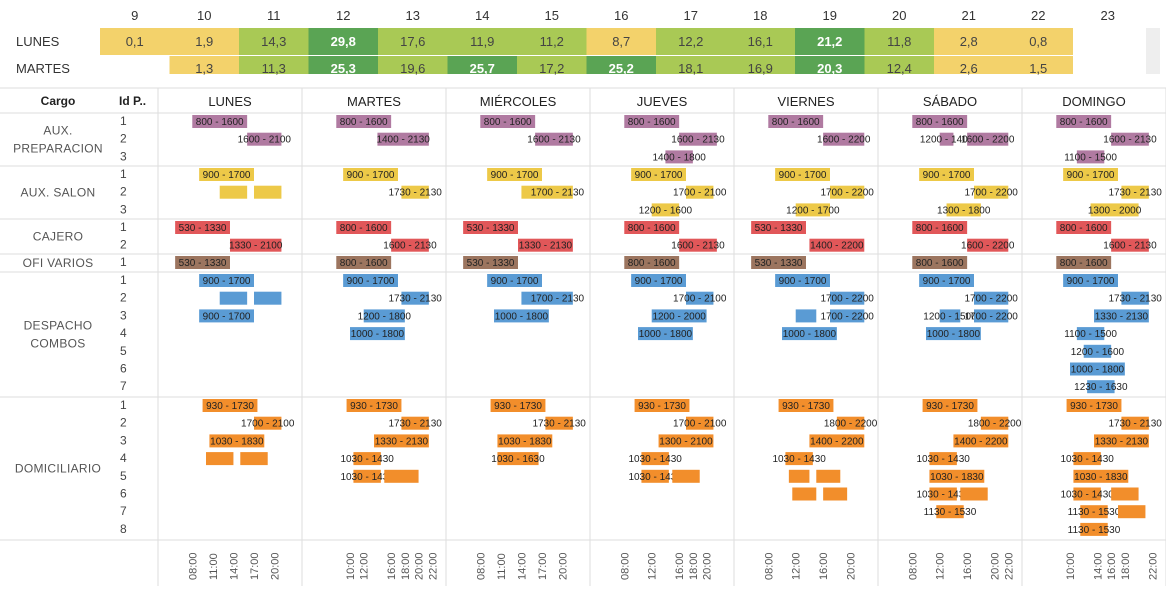  What do you see at coordinates (1153, 51) in the screenshot?
I see `heatmap-scrollbar` at bounding box center [1153, 51].